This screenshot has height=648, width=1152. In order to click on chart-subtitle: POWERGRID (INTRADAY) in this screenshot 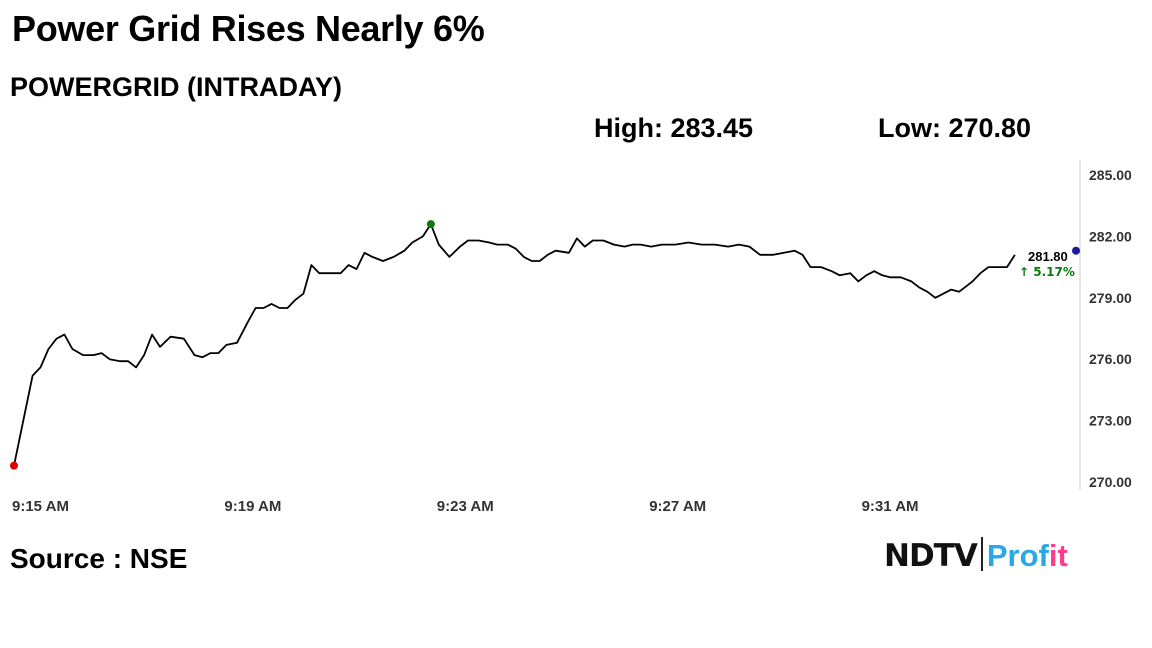, I will do `click(176, 87)`.